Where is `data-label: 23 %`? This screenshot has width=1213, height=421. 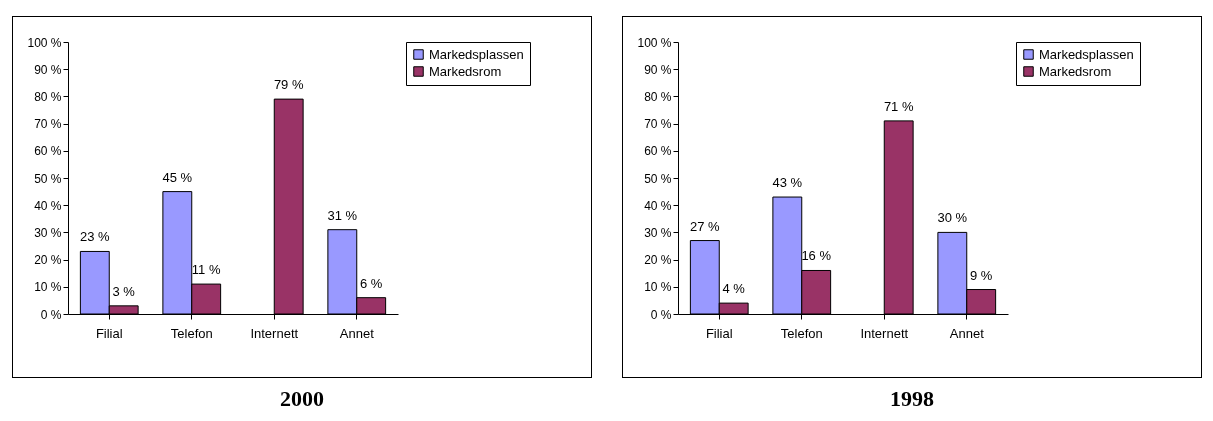 data-label: 23 % is located at coordinates (95, 237).